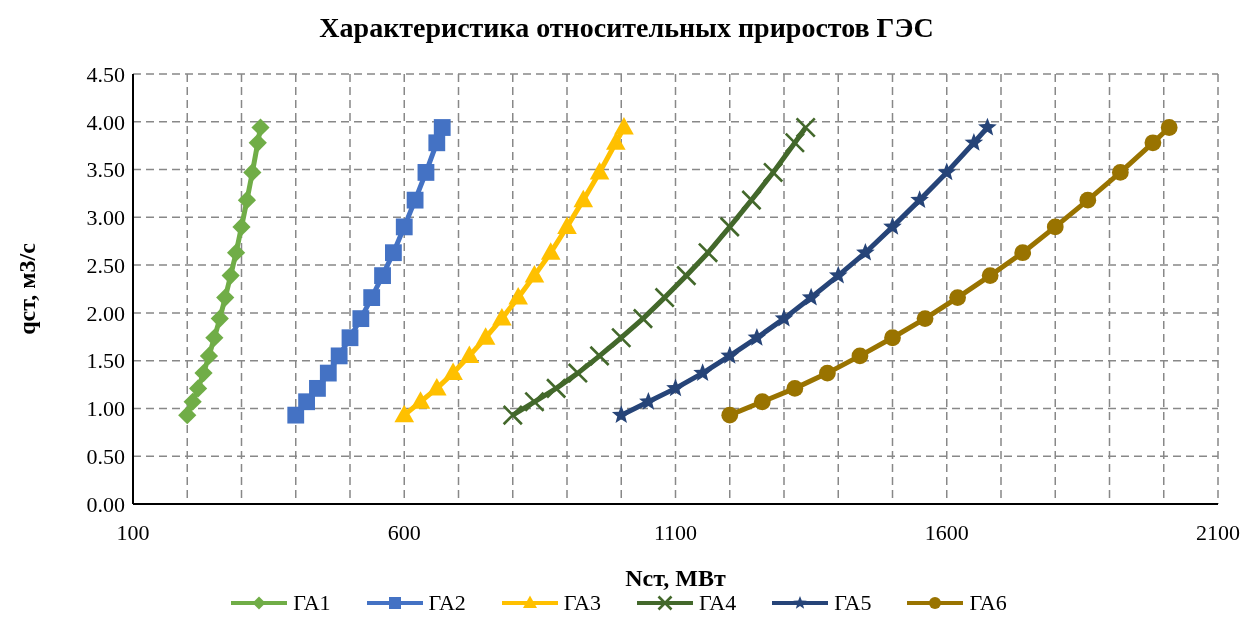  What do you see at coordinates (26, 288) in the screenshot?
I see `y-axis-title: qст, м3/с` at bounding box center [26, 288].